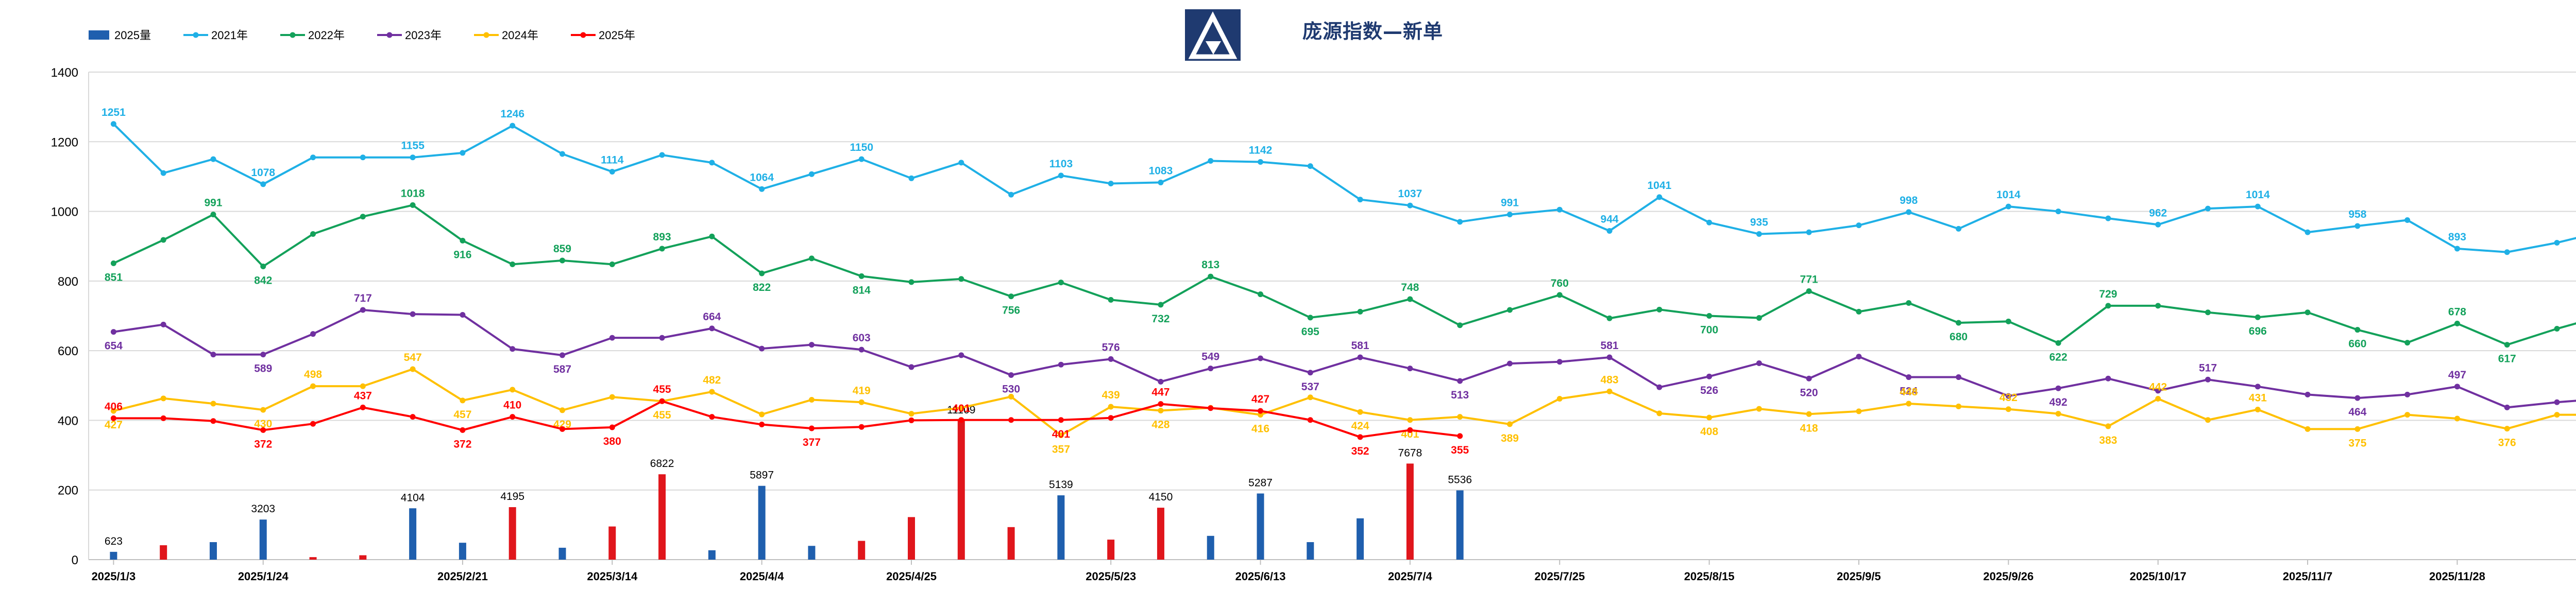 The height and width of the screenshot is (607, 2576). I want to click on legend-label: 2022年, so click(326, 35).